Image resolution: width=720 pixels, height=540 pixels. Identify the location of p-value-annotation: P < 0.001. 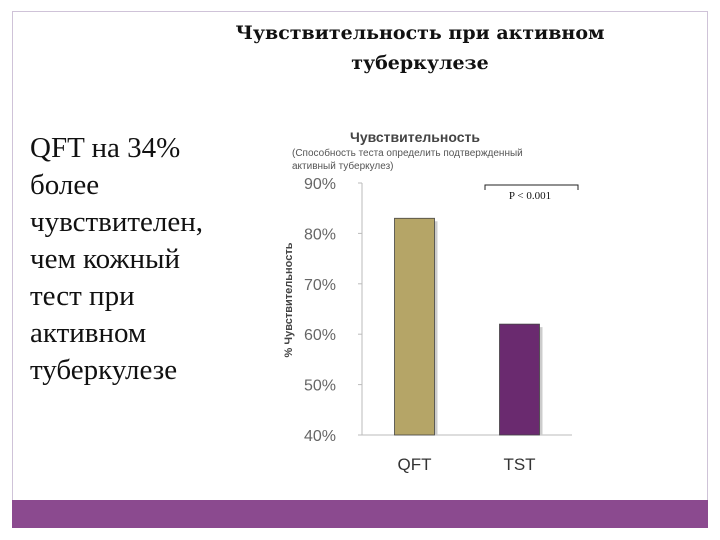
(531, 193).